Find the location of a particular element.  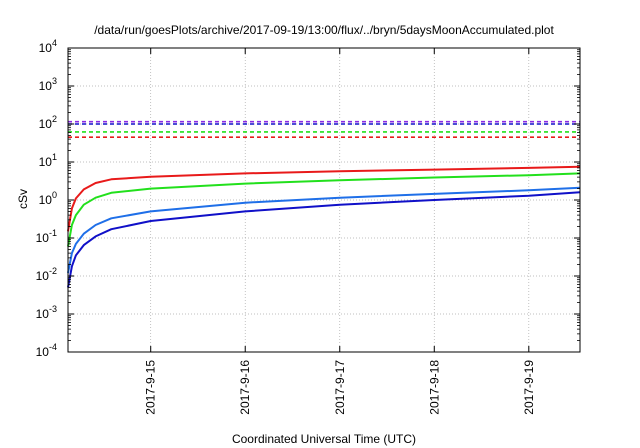

x-tick-label: 2017-9-18 is located at coordinates (434, 387).